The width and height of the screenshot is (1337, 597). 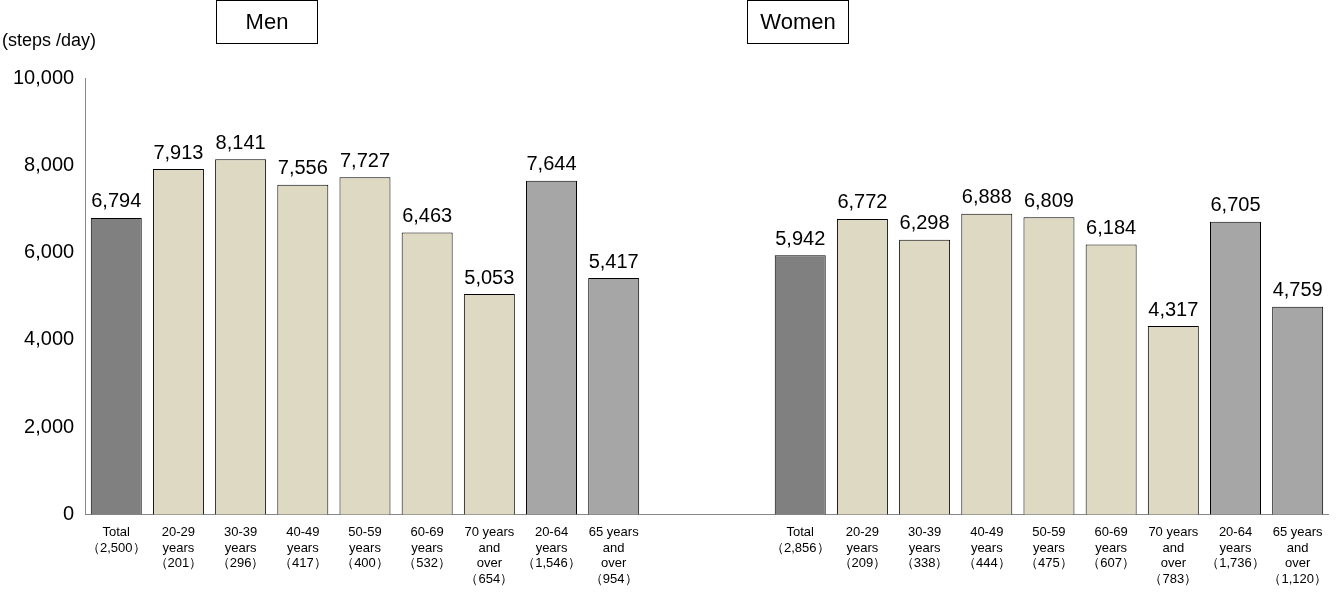 What do you see at coordinates (116, 200) in the screenshot?
I see `data-label: 6,794` at bounding box center [116, 200].